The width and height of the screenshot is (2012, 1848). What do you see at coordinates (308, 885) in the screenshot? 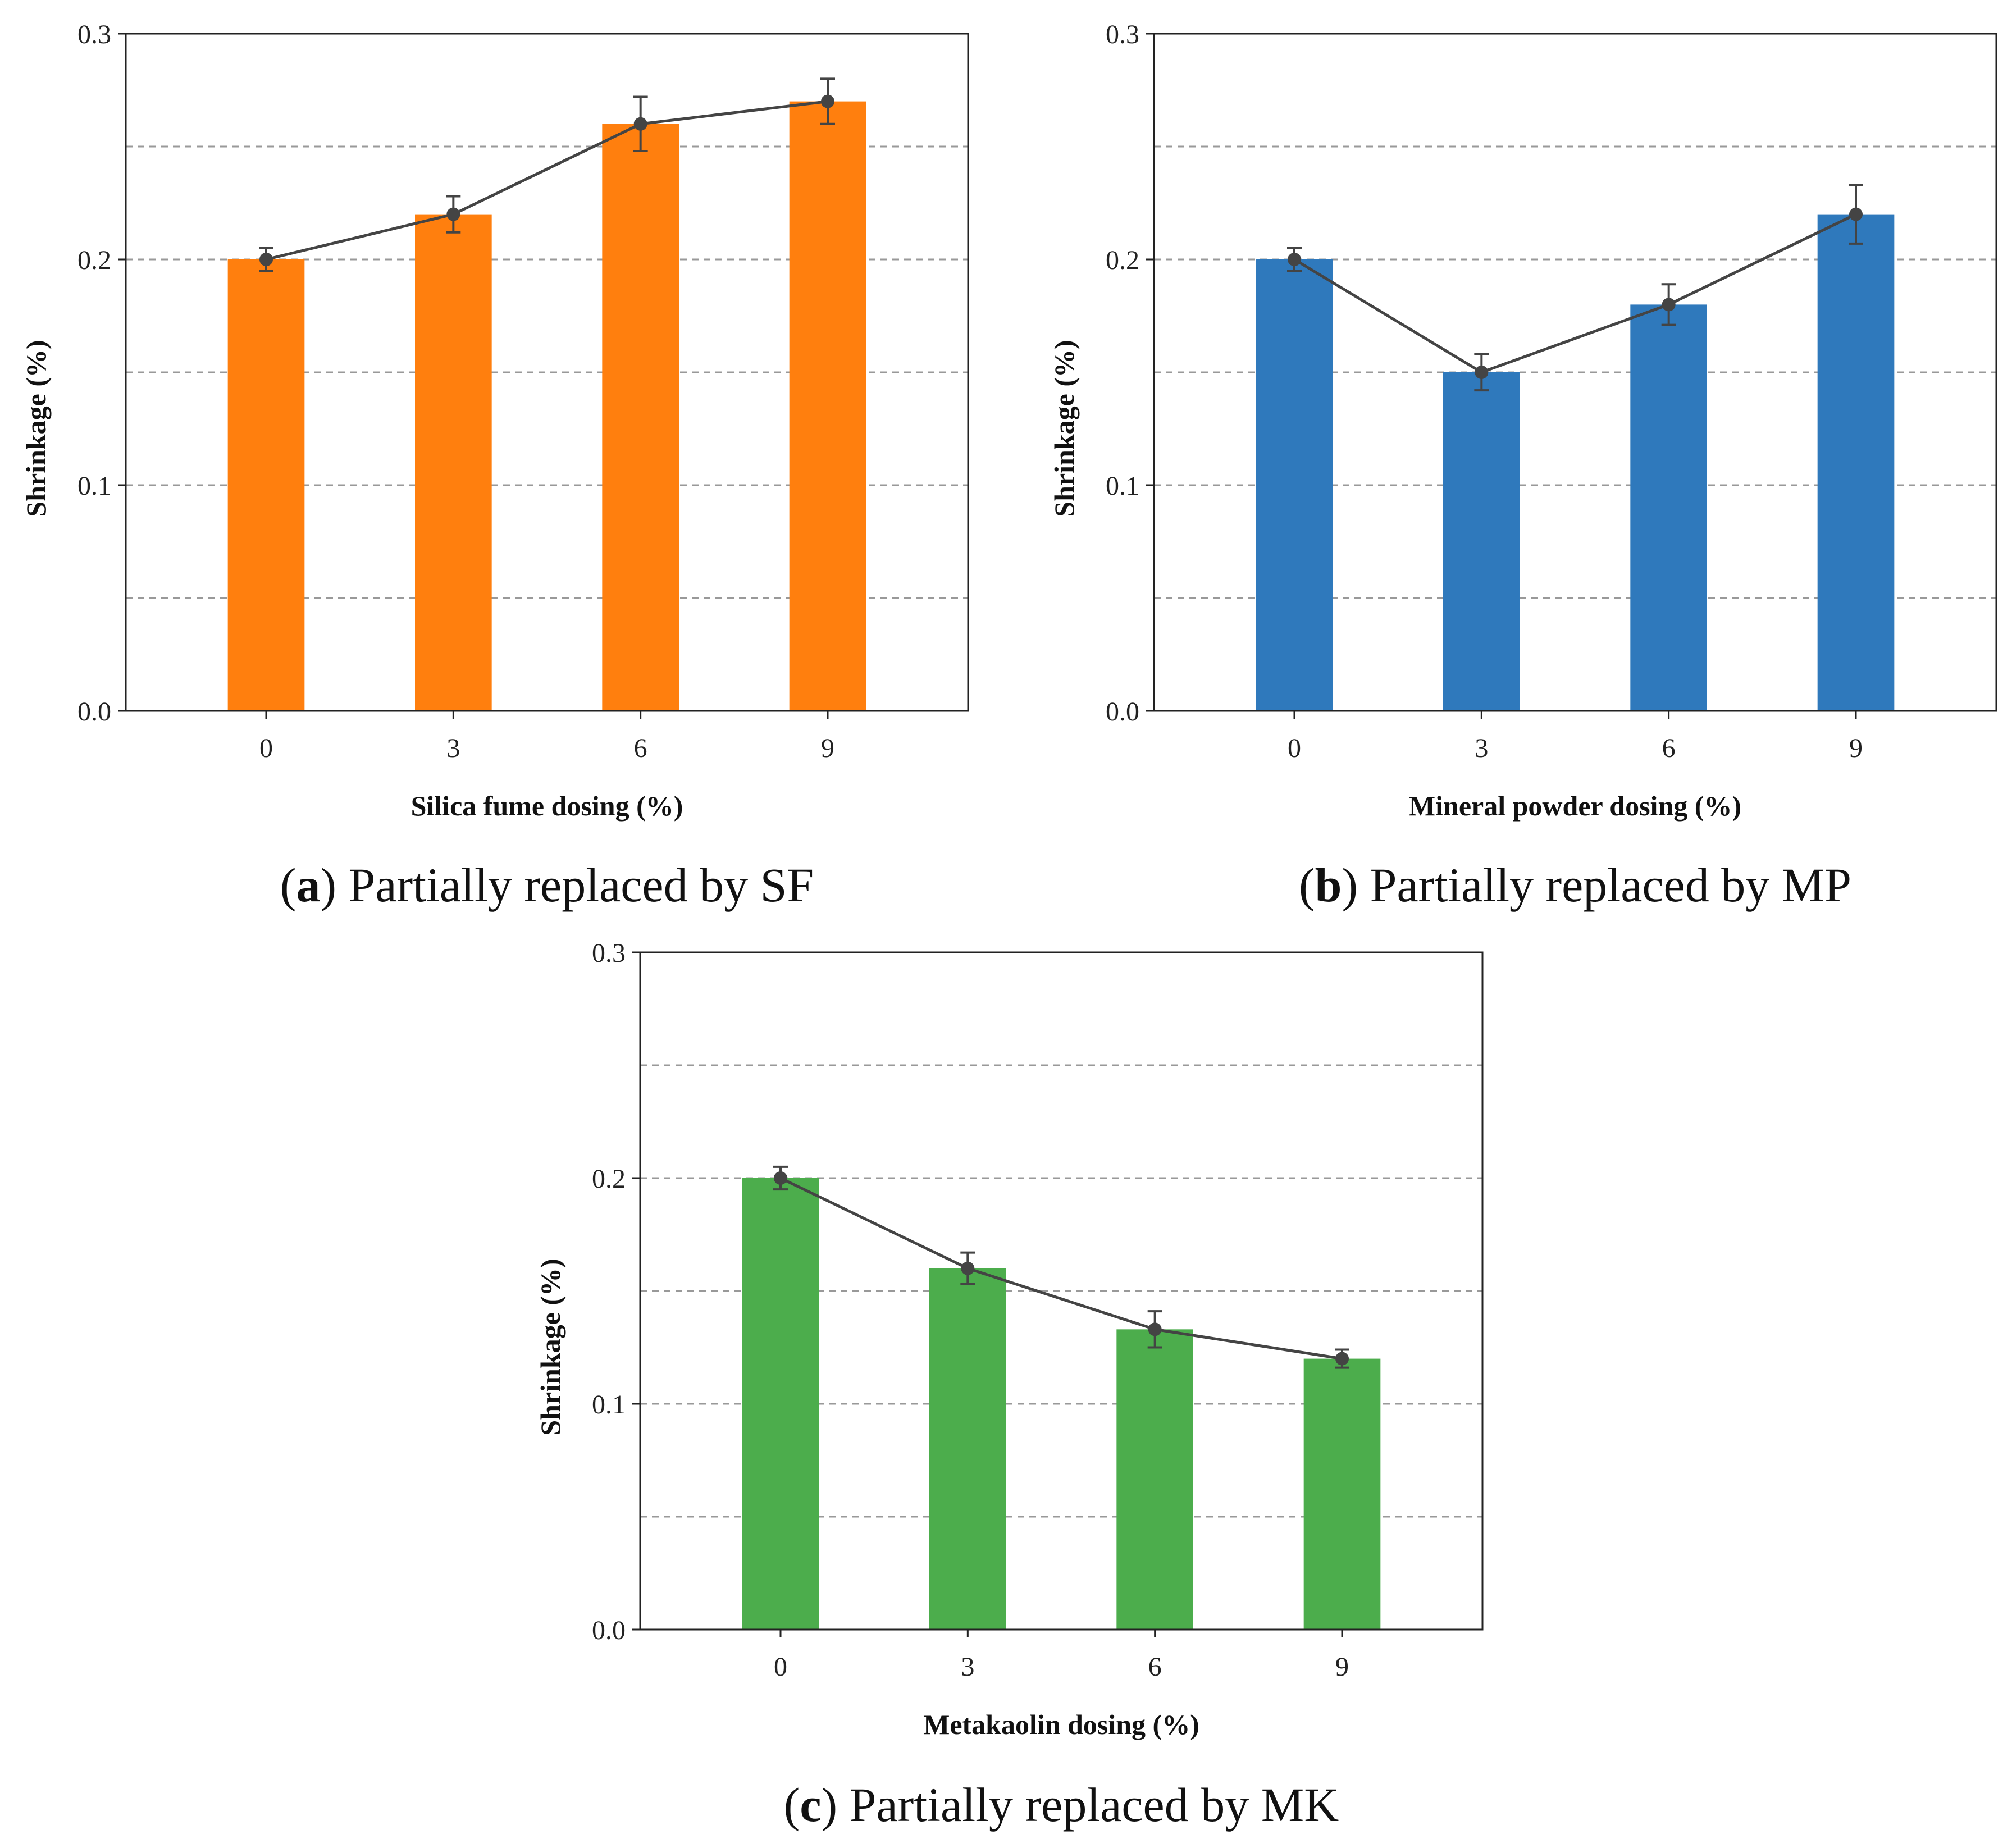
I see `caption-letter: a` at bounding box center [308, 885].